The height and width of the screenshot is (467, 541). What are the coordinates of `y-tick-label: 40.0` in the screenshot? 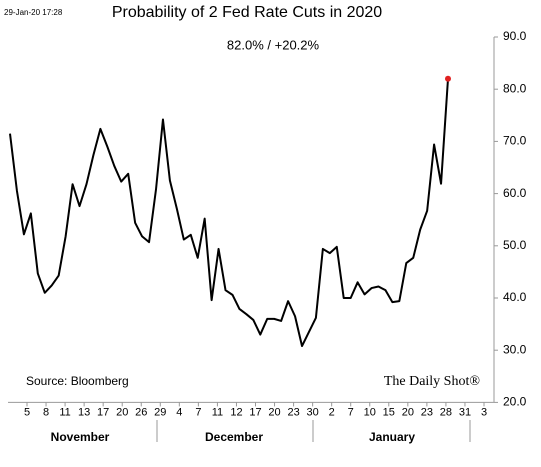 It's located at (515, 297).